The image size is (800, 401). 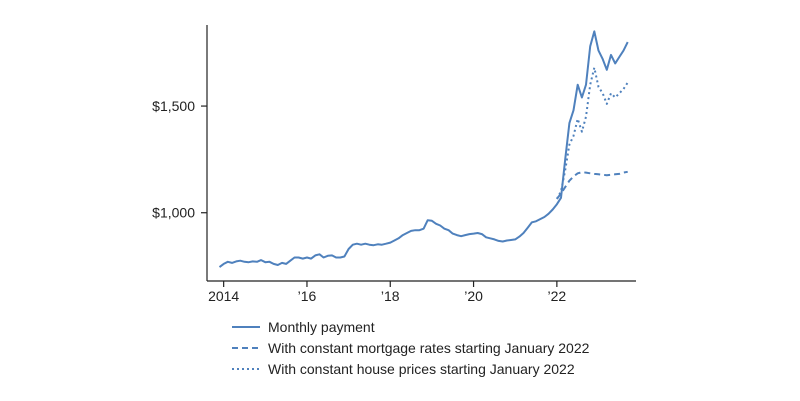 What do you see at coordinates (592, 133) in the screenshot?
I see `series-line-dotted` at bounding box center [592, 133].